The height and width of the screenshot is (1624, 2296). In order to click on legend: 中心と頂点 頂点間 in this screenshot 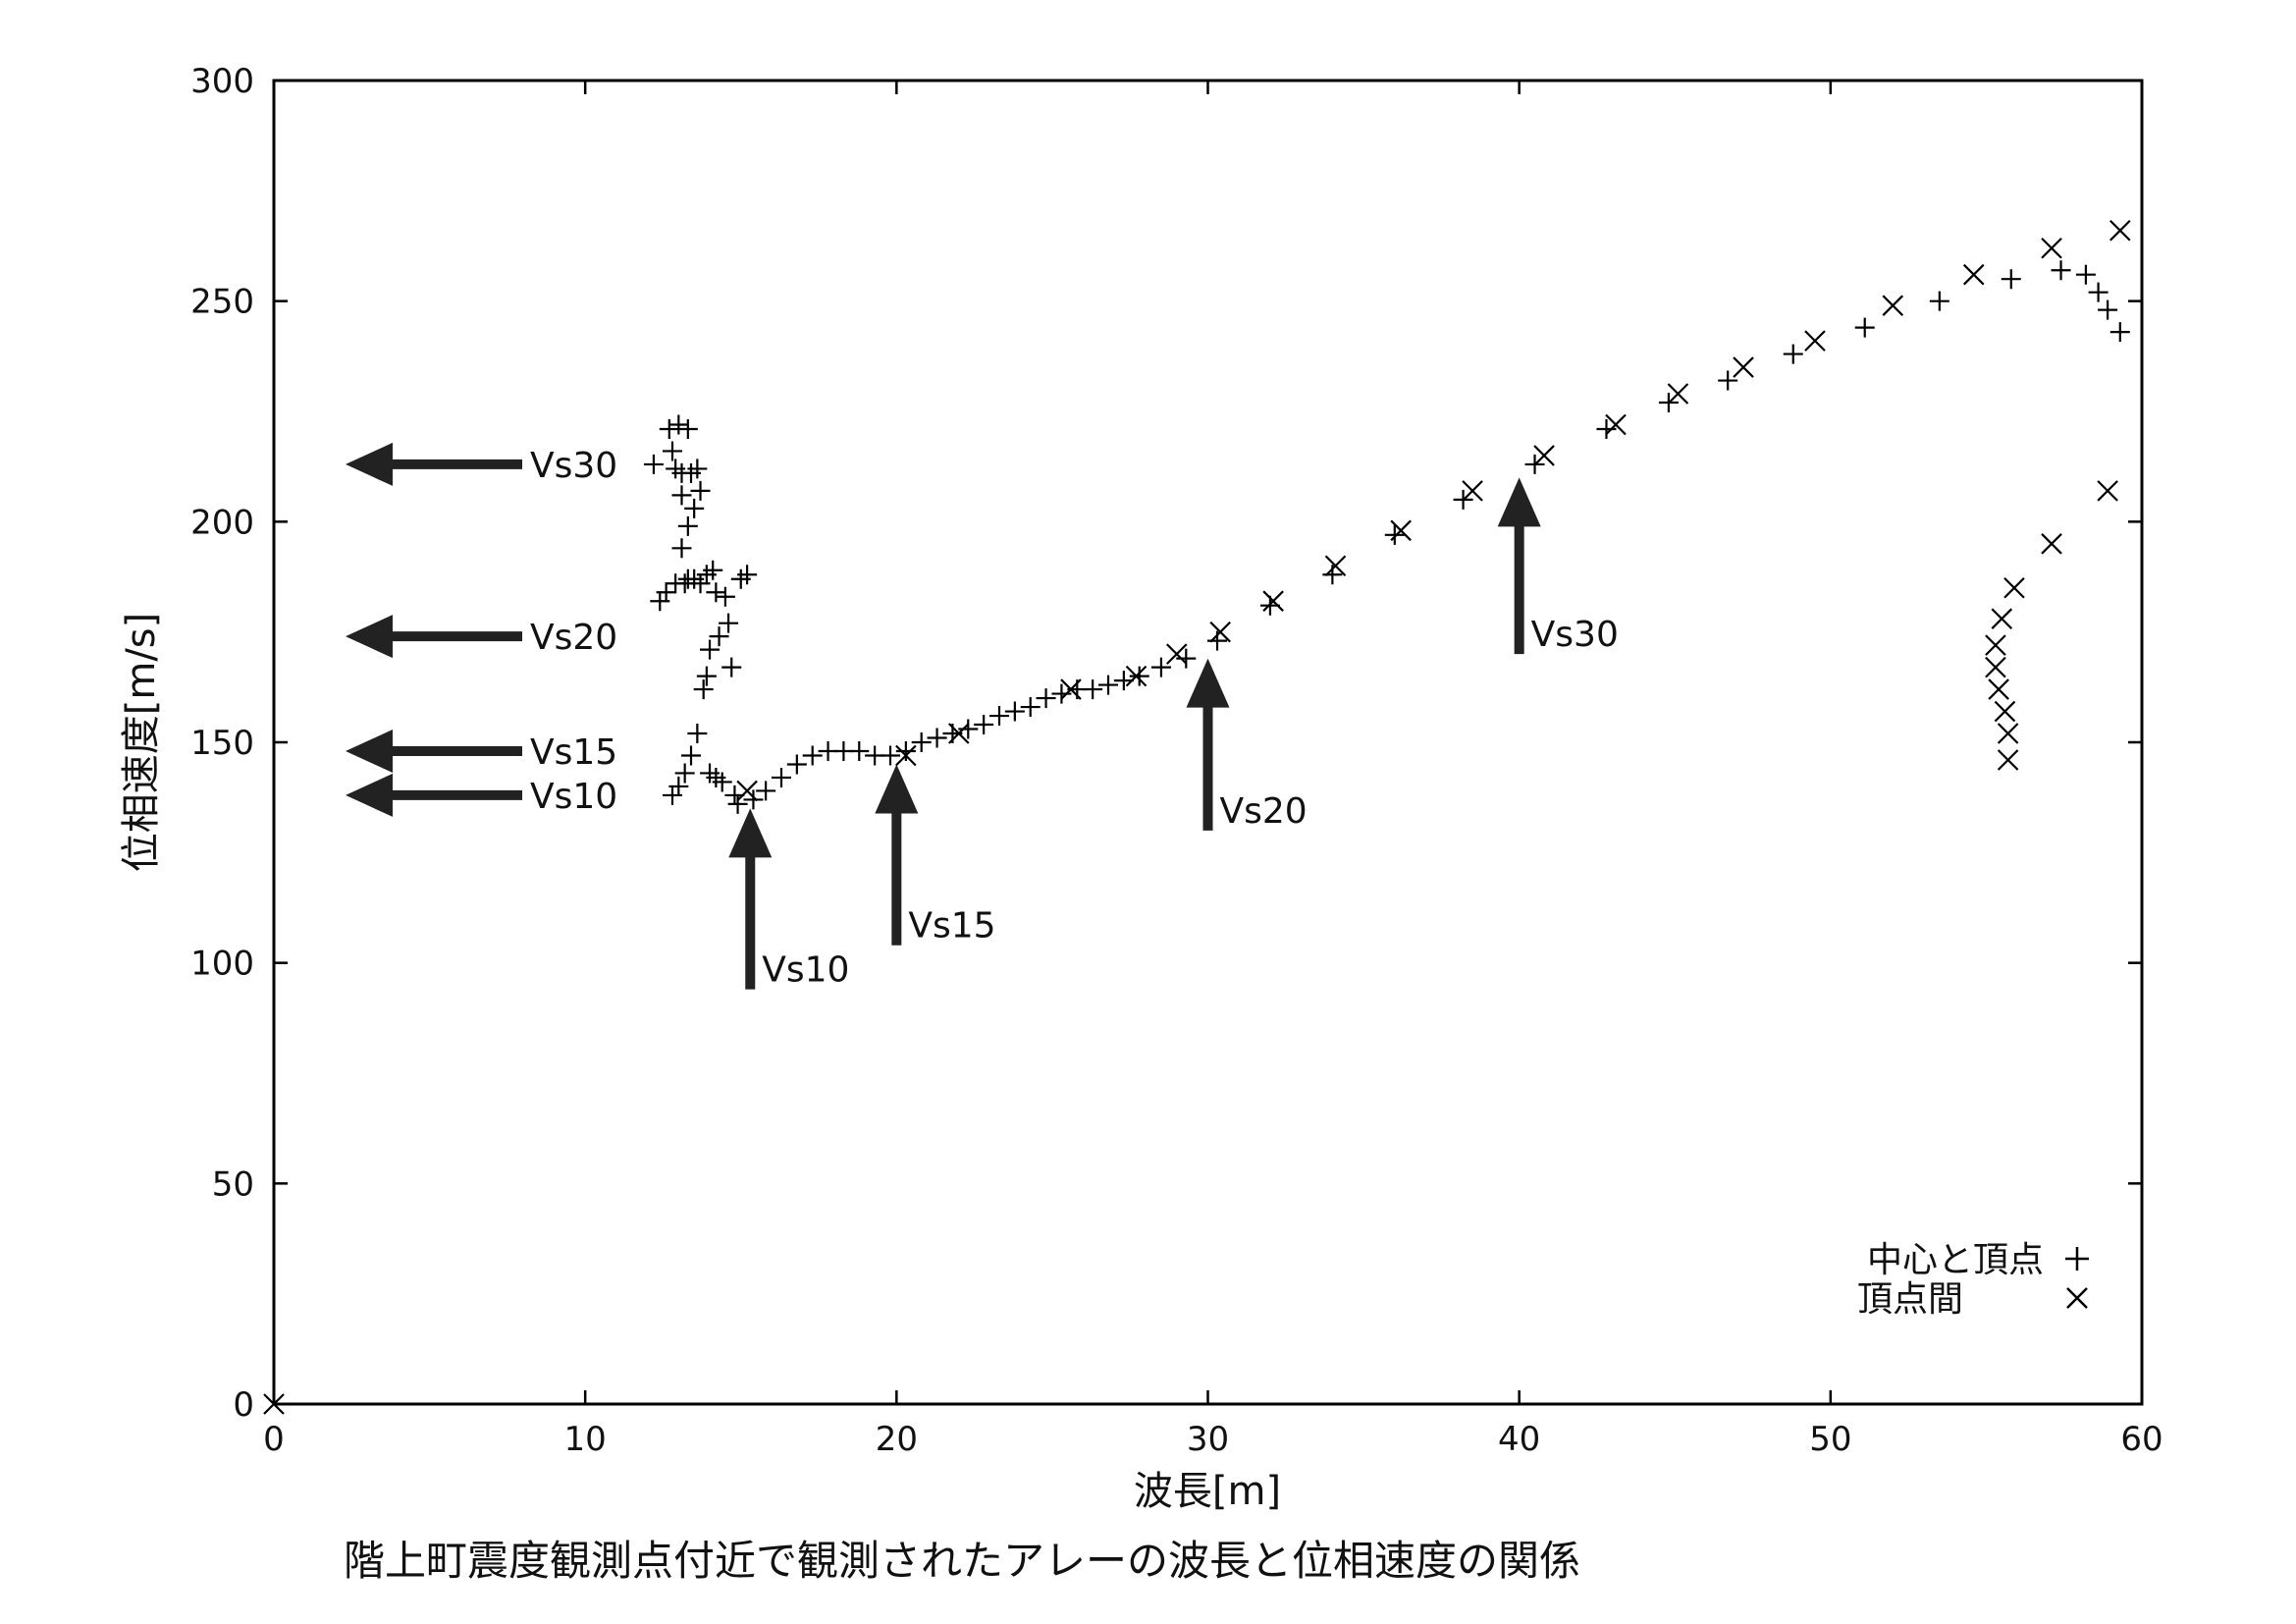, I will do `click(1973, 1280)`.